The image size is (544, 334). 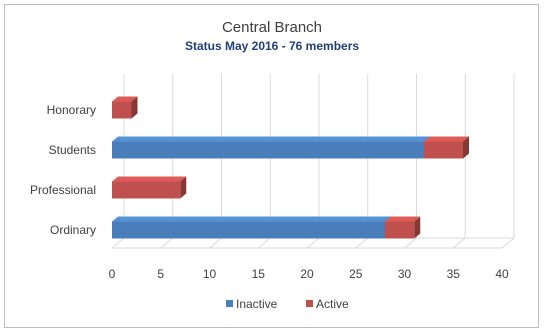 I want to click on bar-active-ordinary, so click(x=403, y=227).